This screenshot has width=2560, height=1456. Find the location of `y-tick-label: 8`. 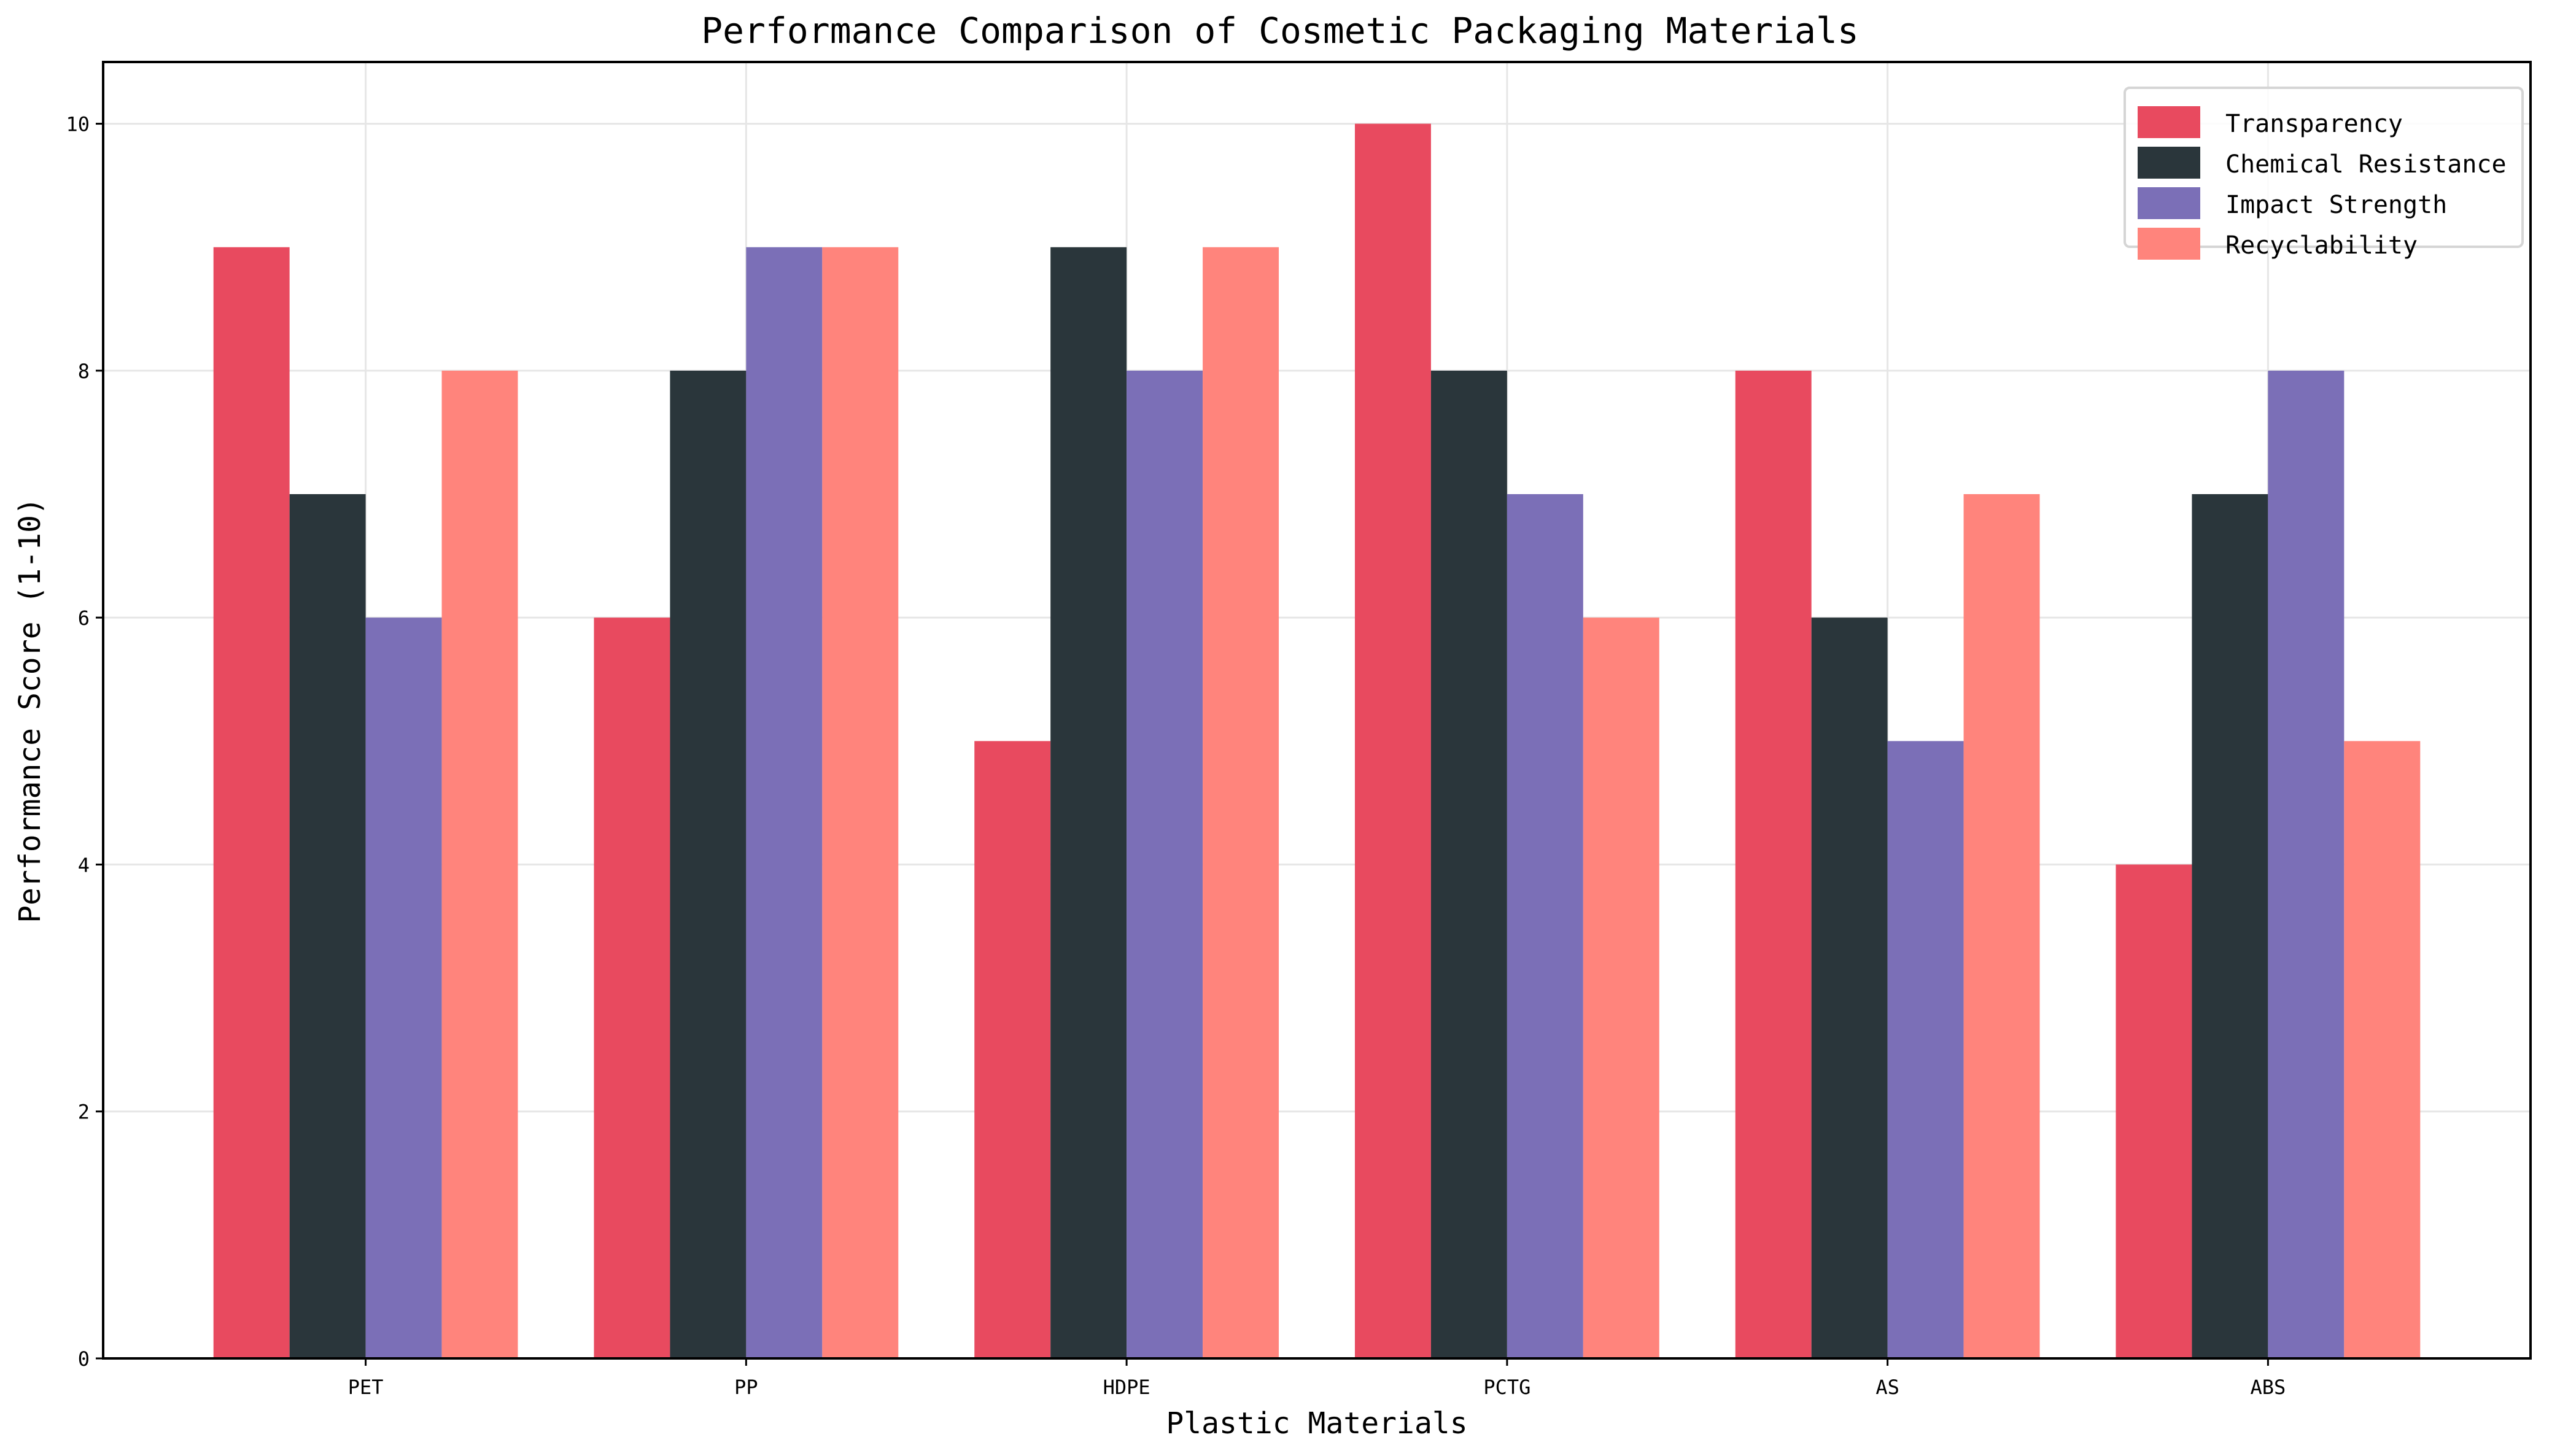

y-tick-label: 8 is located at coordinates (84, 371).